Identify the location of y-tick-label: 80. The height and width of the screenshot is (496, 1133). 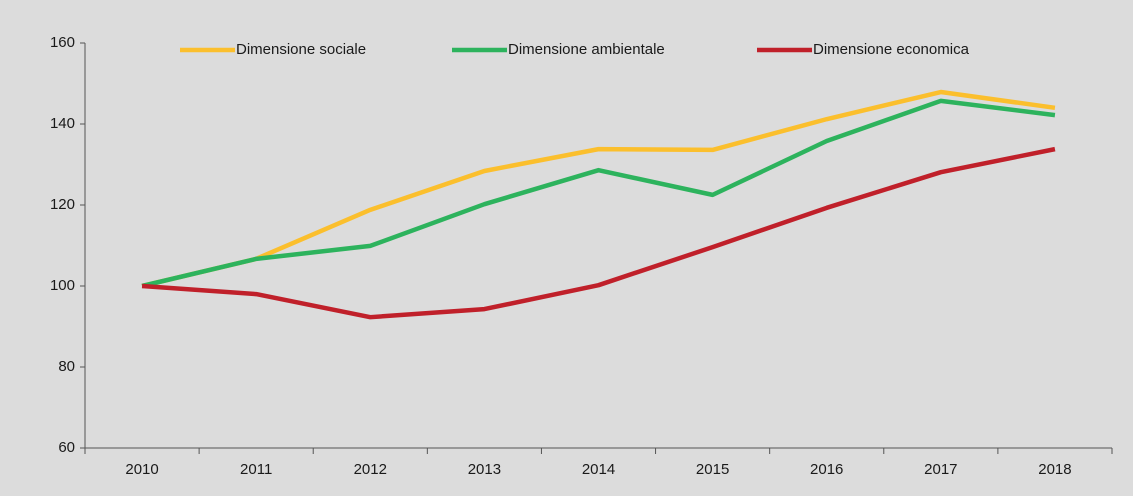
(66, 366).